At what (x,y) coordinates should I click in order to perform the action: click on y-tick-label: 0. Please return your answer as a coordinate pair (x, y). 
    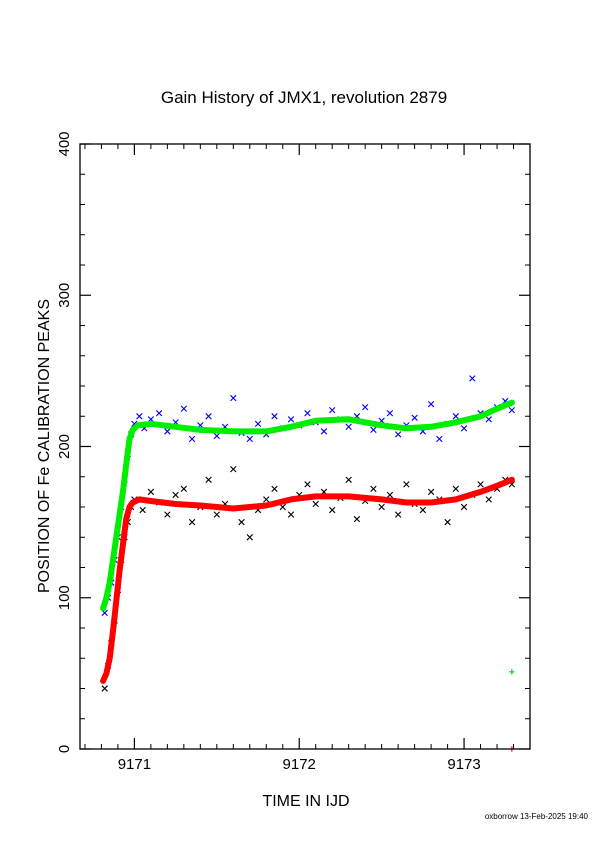
    Looking at the image, I should click on (64, 749).